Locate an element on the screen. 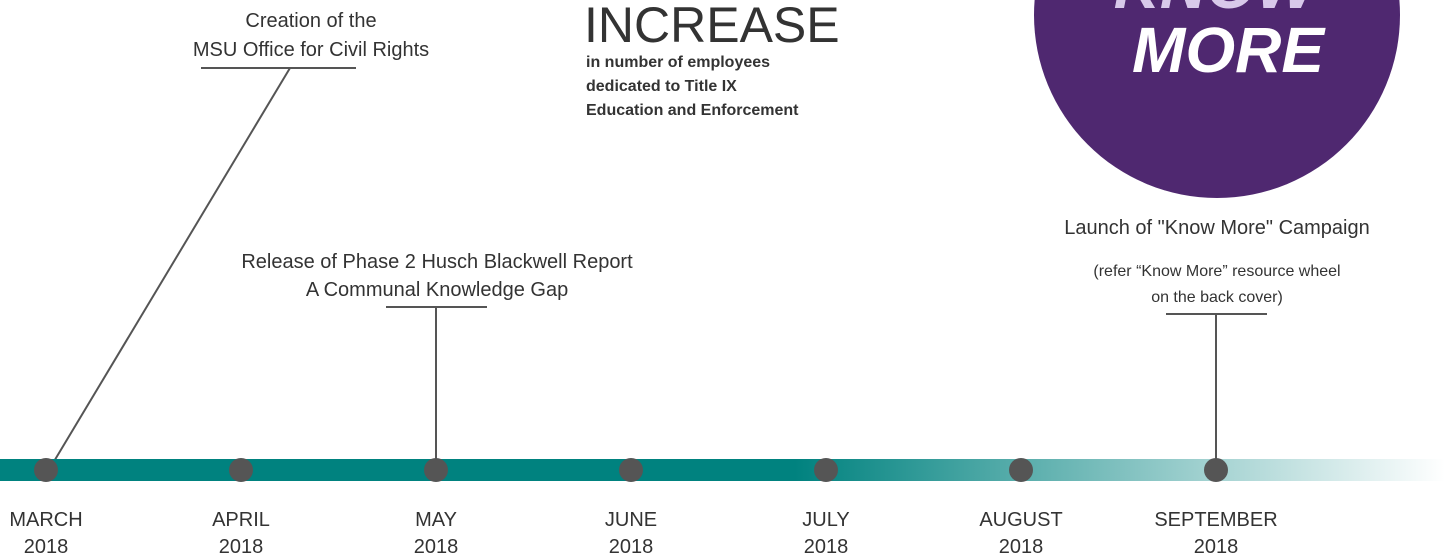  event-note: (refer “Know More” resource wheel is located at coordinates (1216, 271).